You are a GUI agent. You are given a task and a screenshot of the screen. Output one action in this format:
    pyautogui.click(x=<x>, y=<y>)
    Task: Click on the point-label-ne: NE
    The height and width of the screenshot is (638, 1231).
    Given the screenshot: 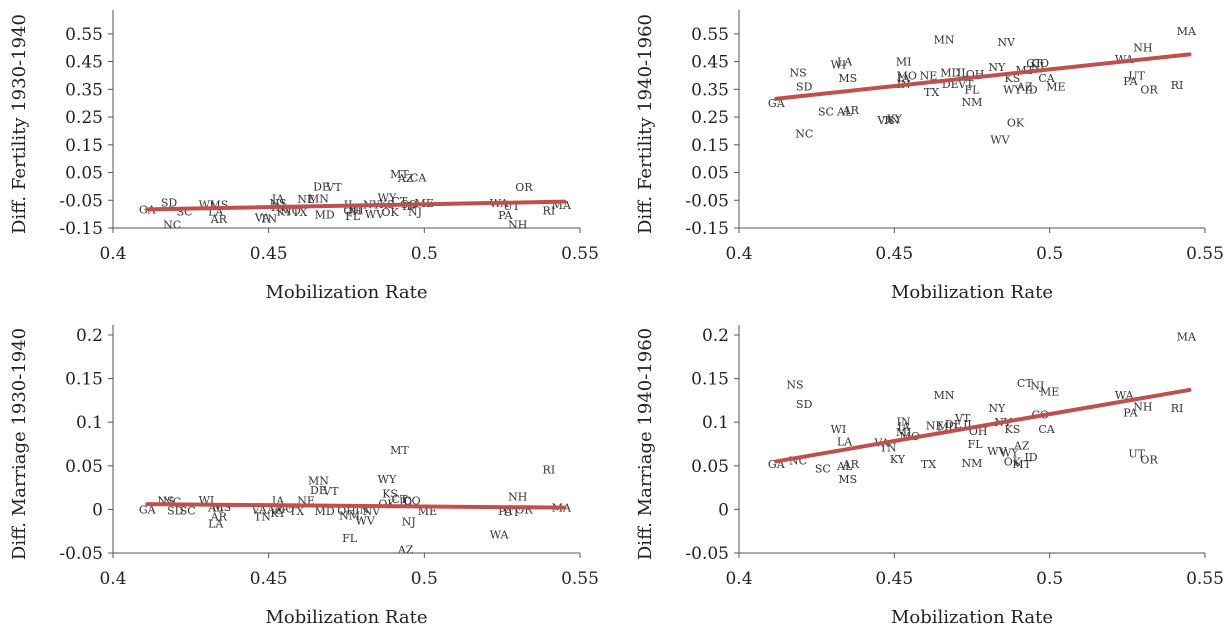 What is the action you would take?
    pyautogui.click(x=929, y=75)
    